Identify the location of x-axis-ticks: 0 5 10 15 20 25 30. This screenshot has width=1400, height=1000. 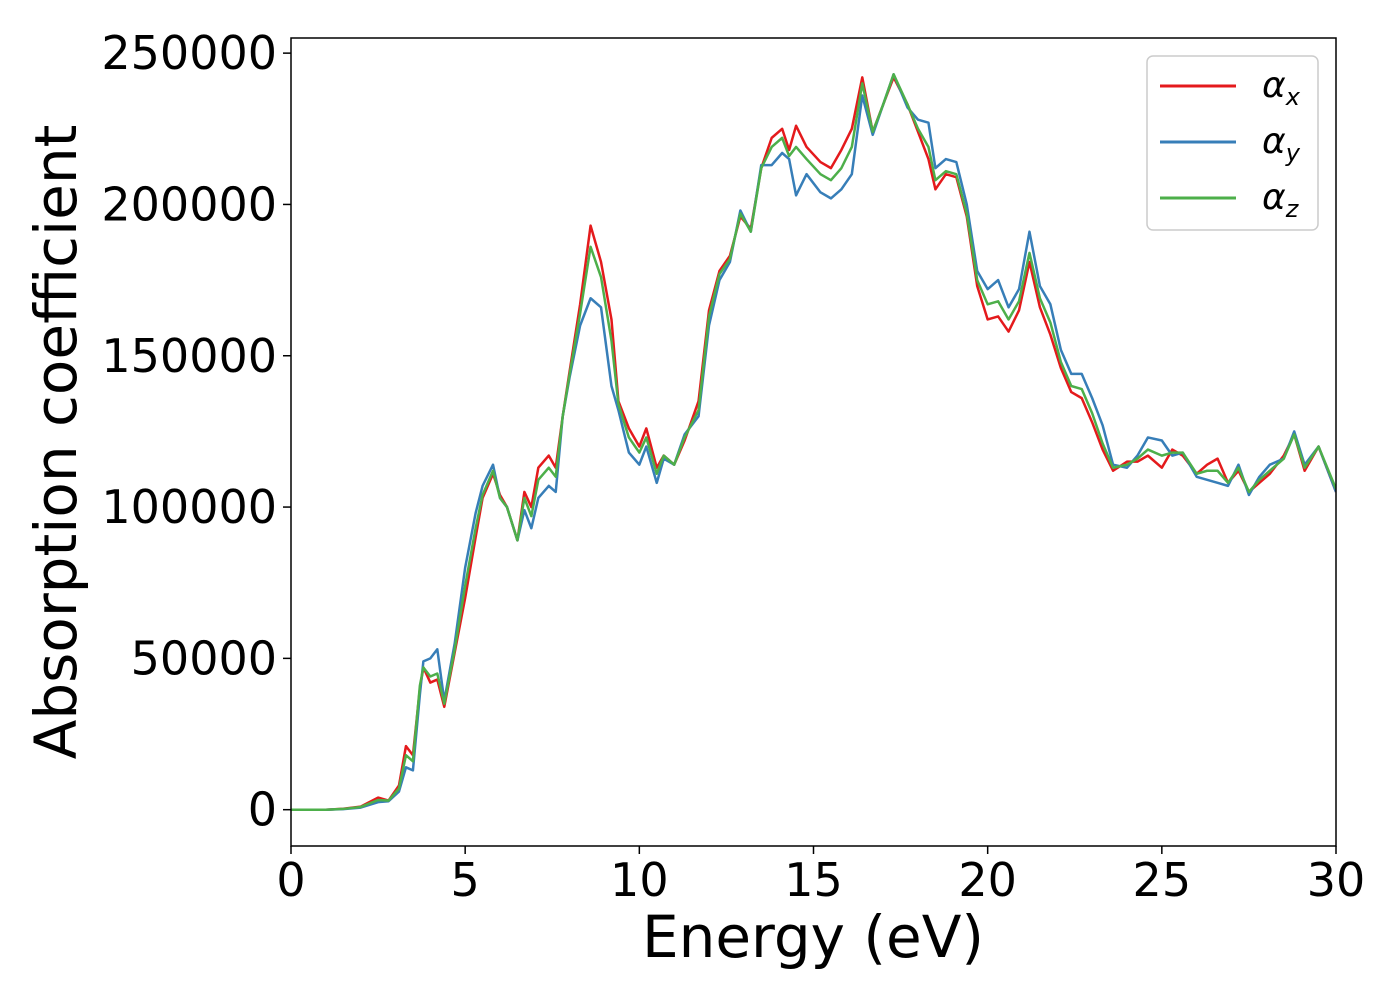
(820, 876).